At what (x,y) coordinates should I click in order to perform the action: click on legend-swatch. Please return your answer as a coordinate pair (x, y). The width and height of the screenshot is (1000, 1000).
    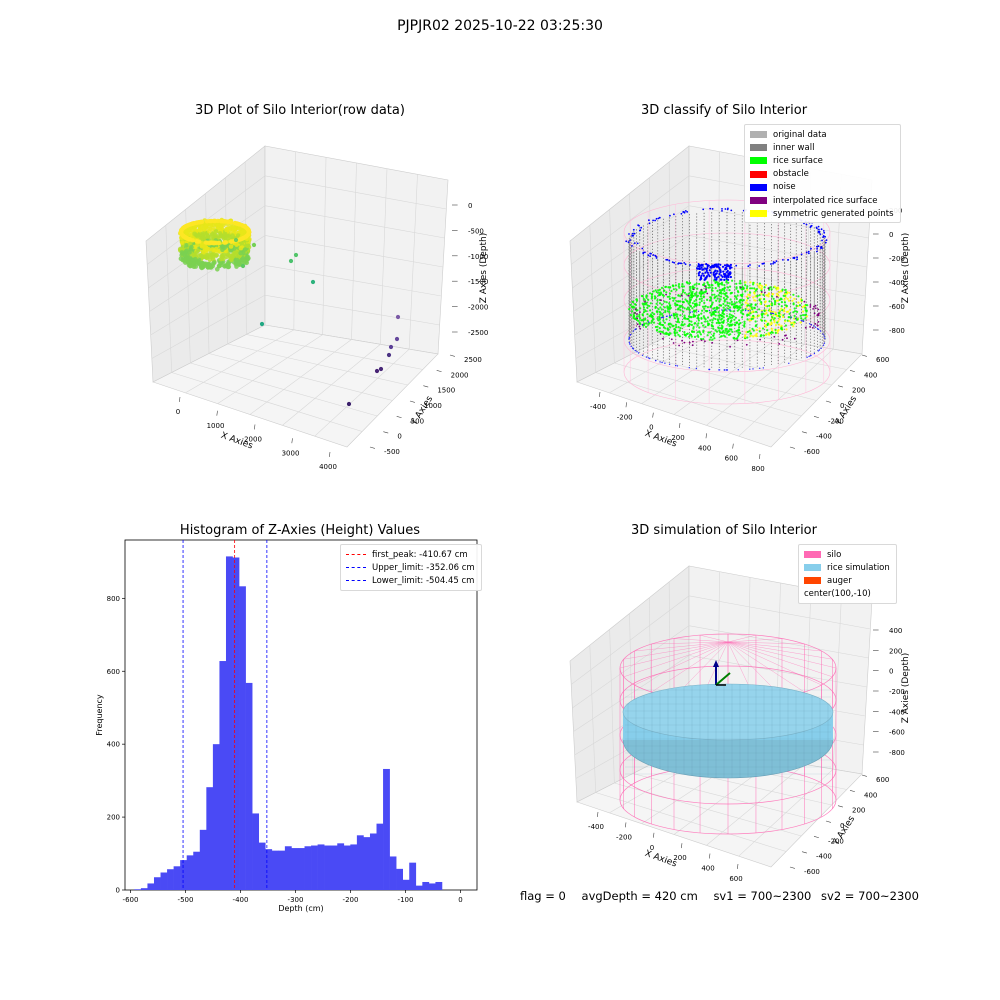
    Looking at the image, I should click on (758, 201).